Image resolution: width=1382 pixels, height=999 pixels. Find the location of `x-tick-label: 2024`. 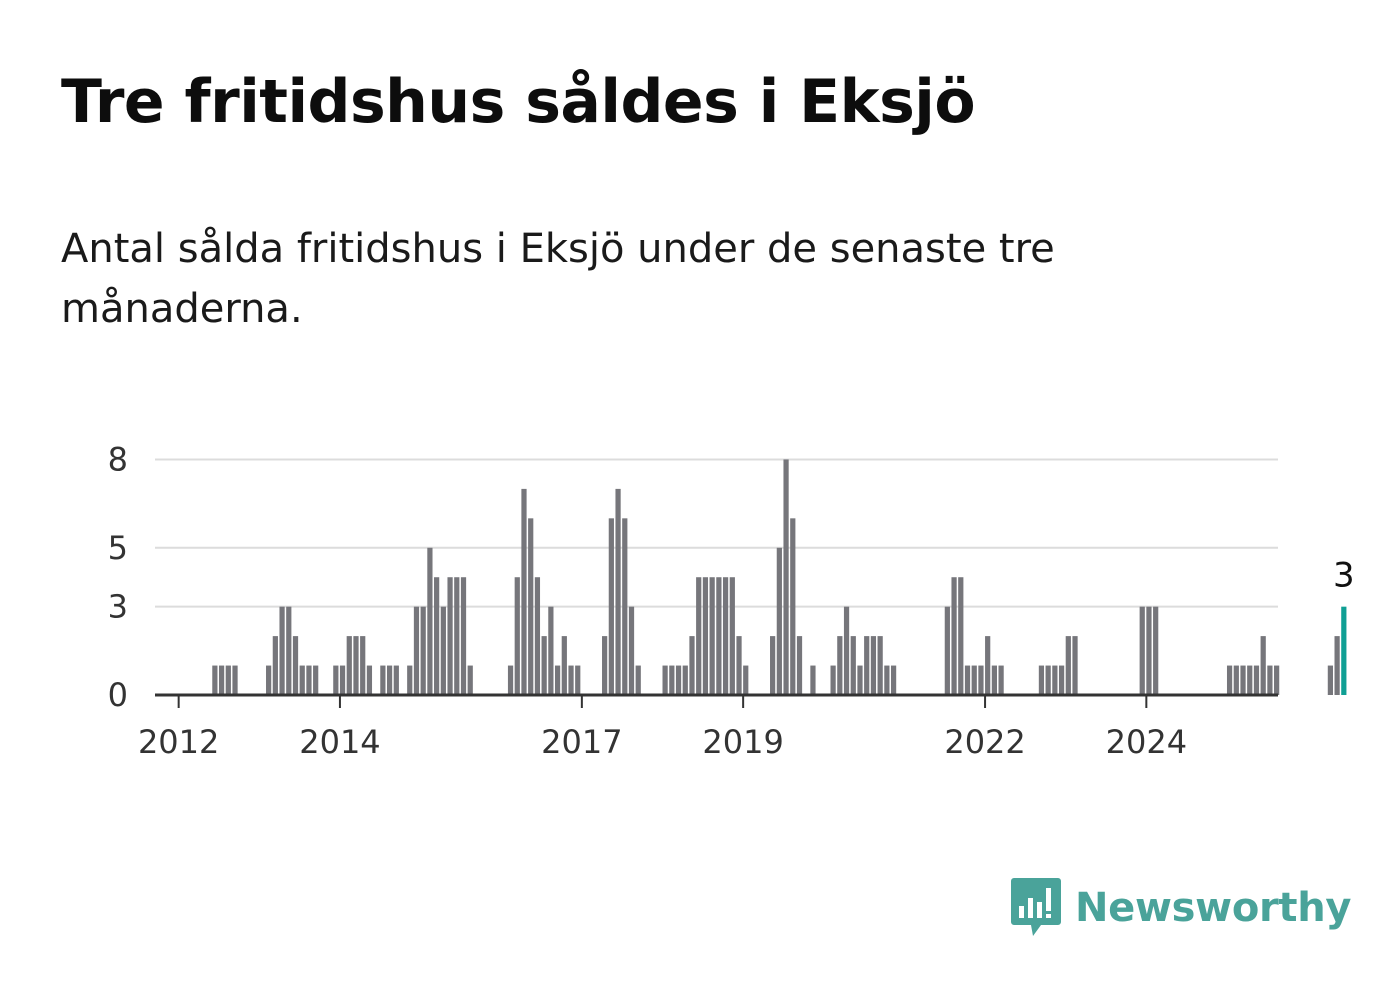

x-tick-label: 2024 is located at coordinates (1146, 742).